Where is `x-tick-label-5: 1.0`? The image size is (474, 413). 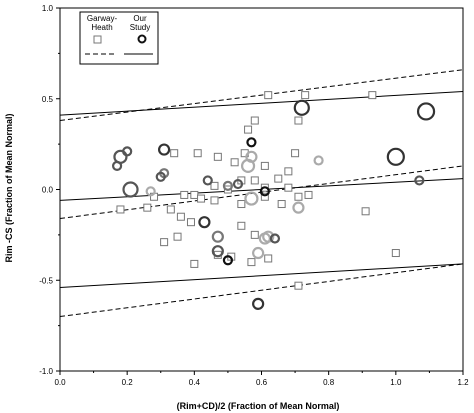 x-tick-label-5: 1.0 is located at coordinates (396, 382).